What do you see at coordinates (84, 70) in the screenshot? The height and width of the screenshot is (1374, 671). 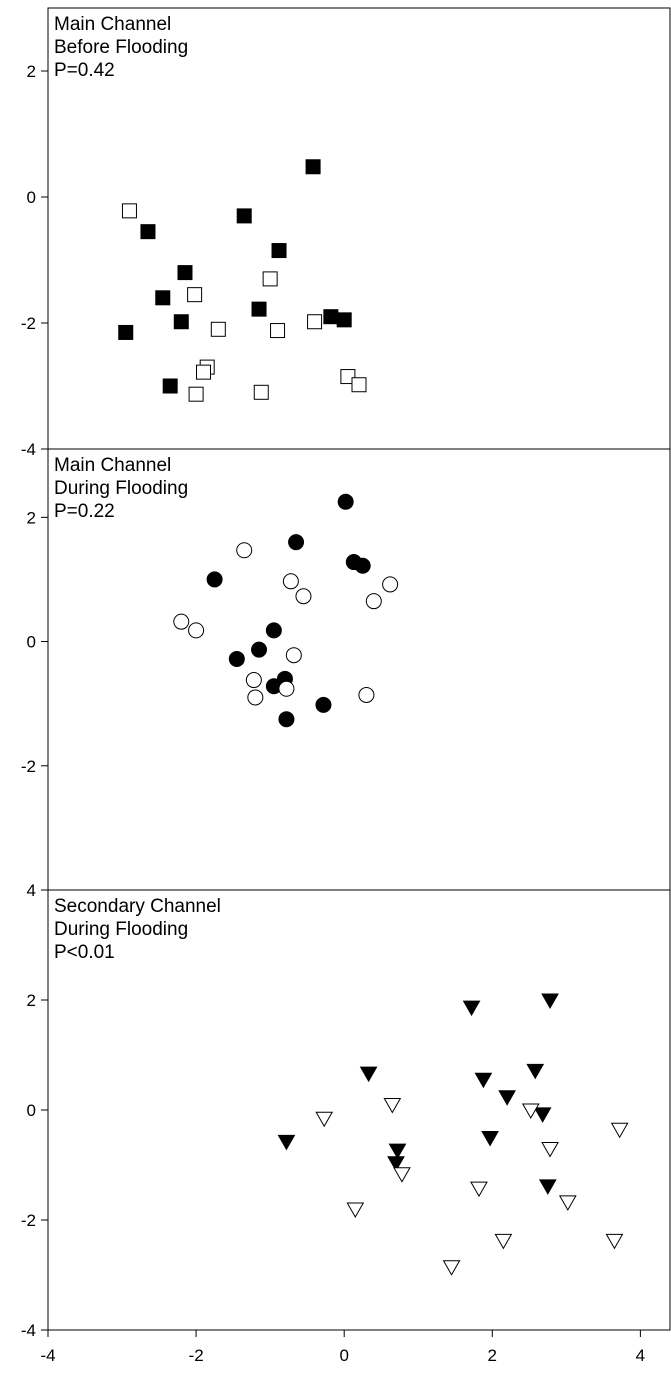 I see `panel-1-label-line: P=0.42` at bounding box center [84, 70].